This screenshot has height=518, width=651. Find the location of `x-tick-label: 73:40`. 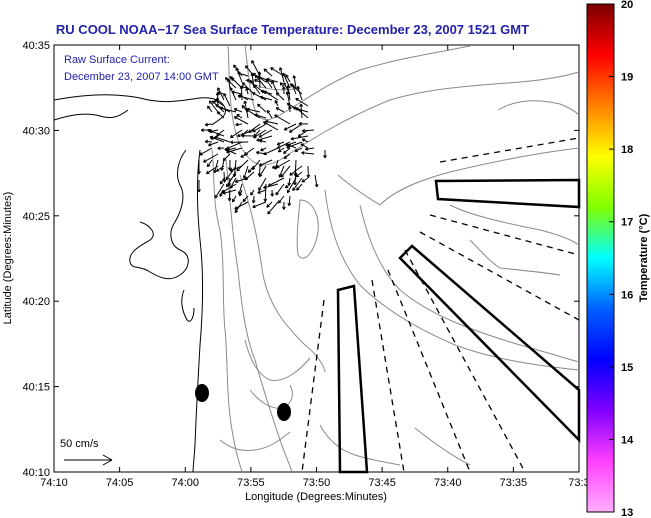

x-tick-label: 73:40 is located at coordinates (448, 483).